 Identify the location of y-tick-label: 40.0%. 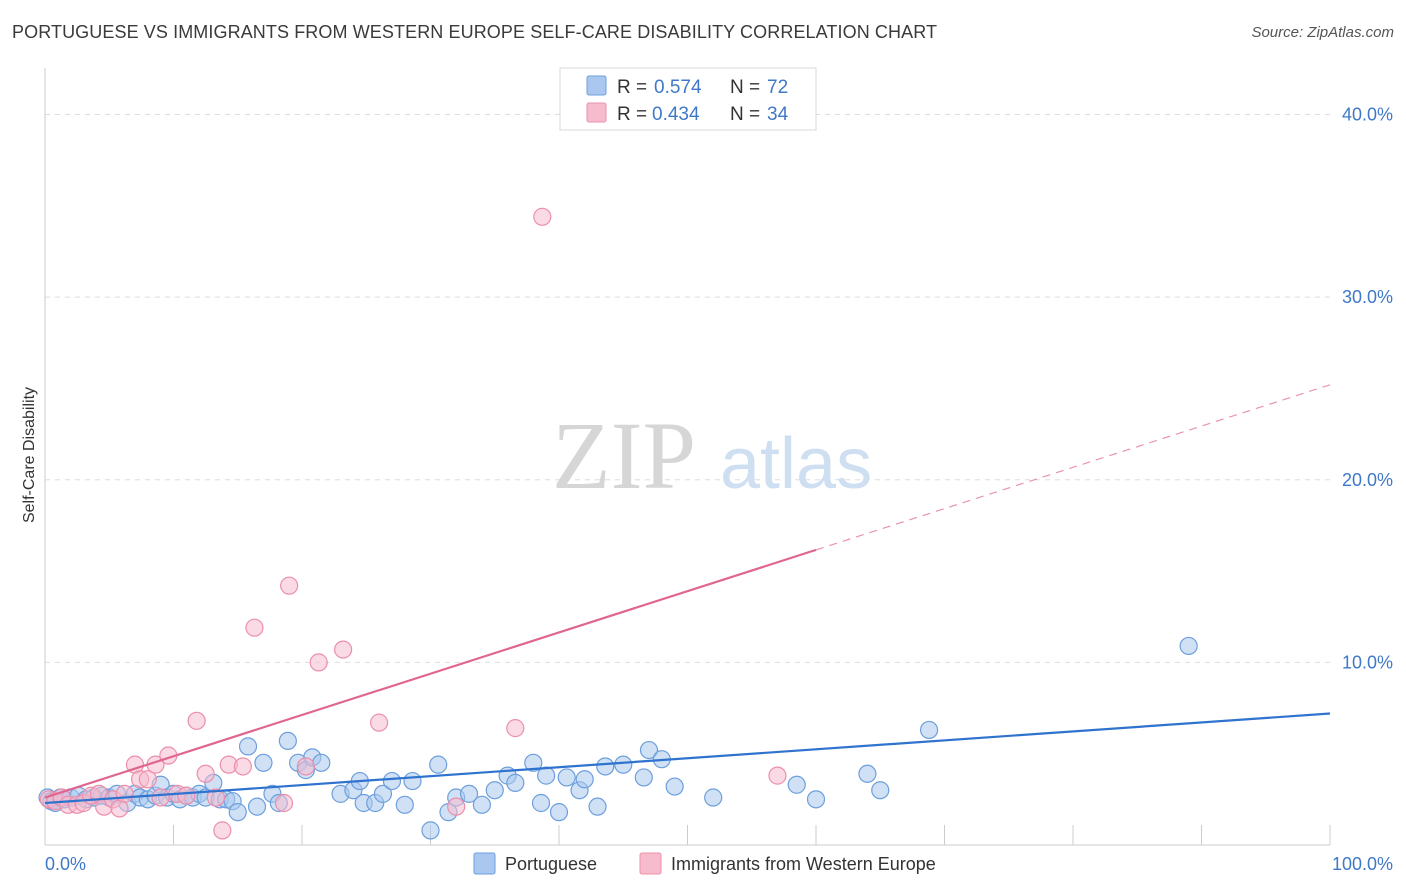
(1367, 115).